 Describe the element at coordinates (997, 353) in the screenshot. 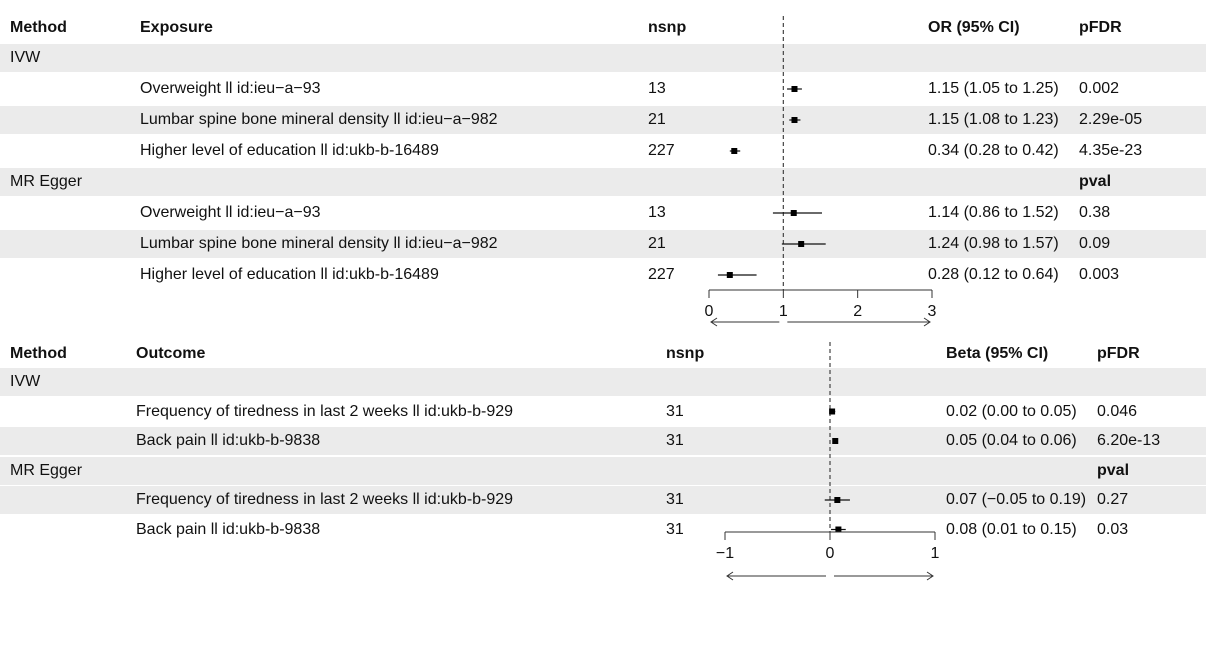

I see `header-estimate: Beta (95% CI)` at that location.